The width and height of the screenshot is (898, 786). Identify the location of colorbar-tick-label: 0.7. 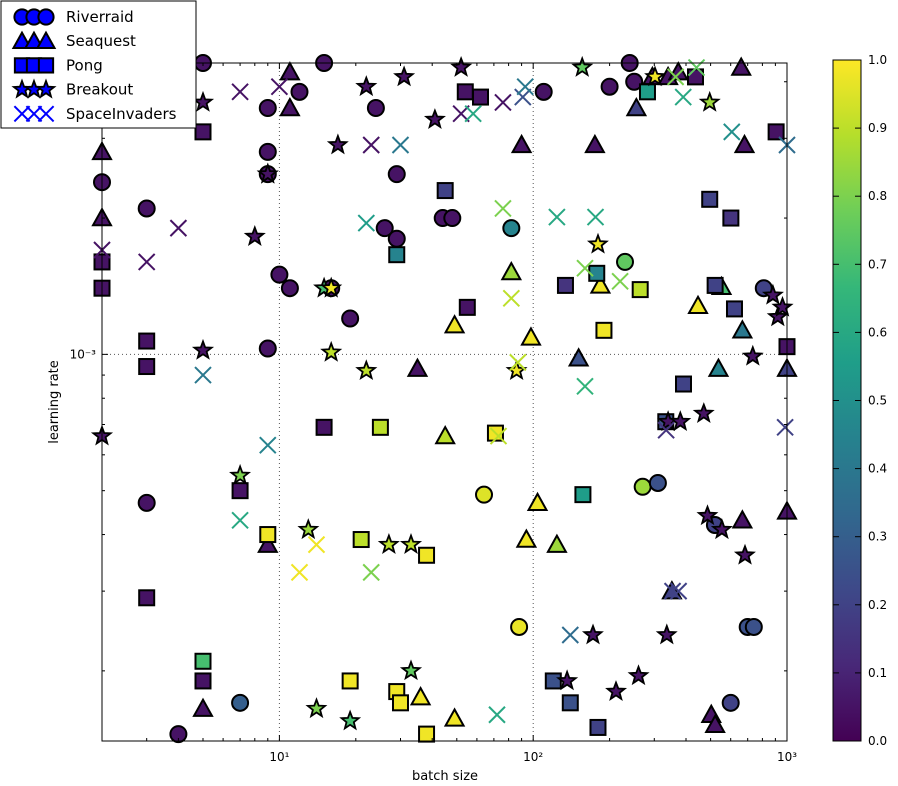
(877, 264).